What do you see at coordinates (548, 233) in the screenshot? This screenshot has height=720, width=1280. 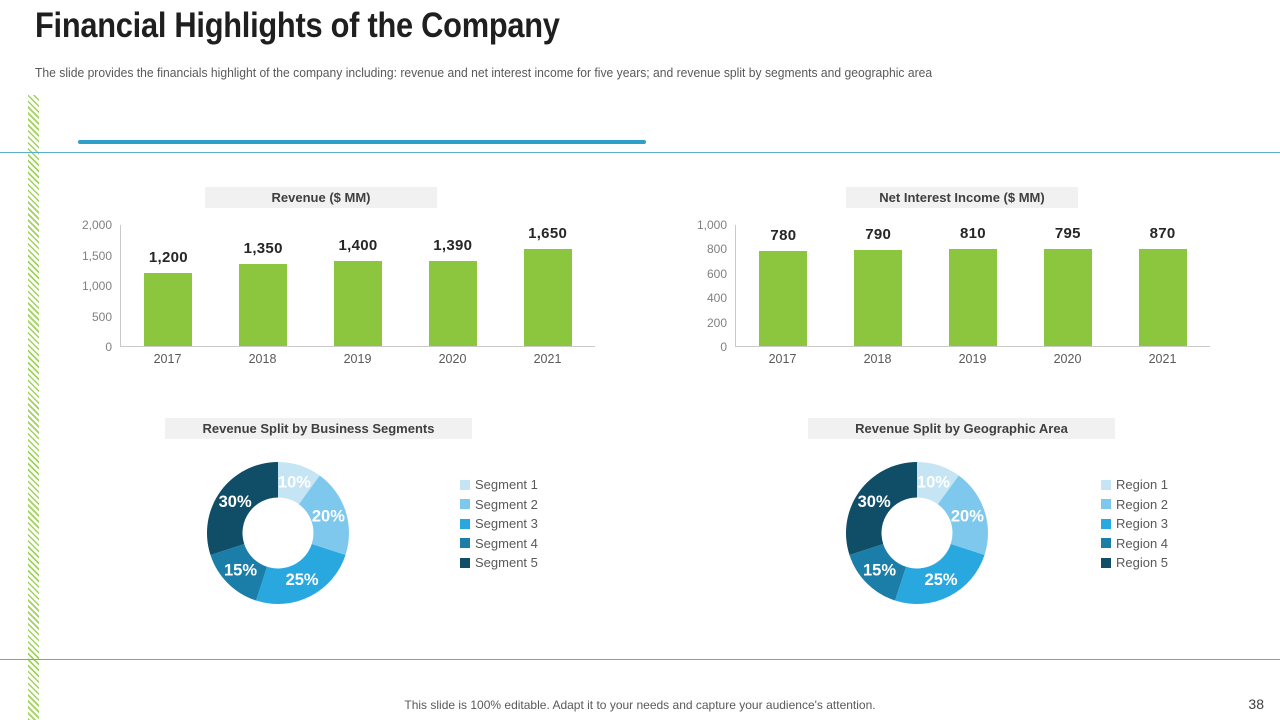 I see `bar-value-label: 1,650` at bounding box center [548, 233].